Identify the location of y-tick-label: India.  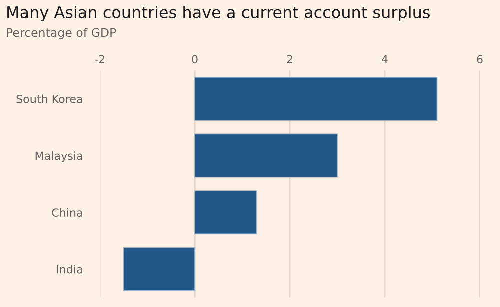
(69, 269).